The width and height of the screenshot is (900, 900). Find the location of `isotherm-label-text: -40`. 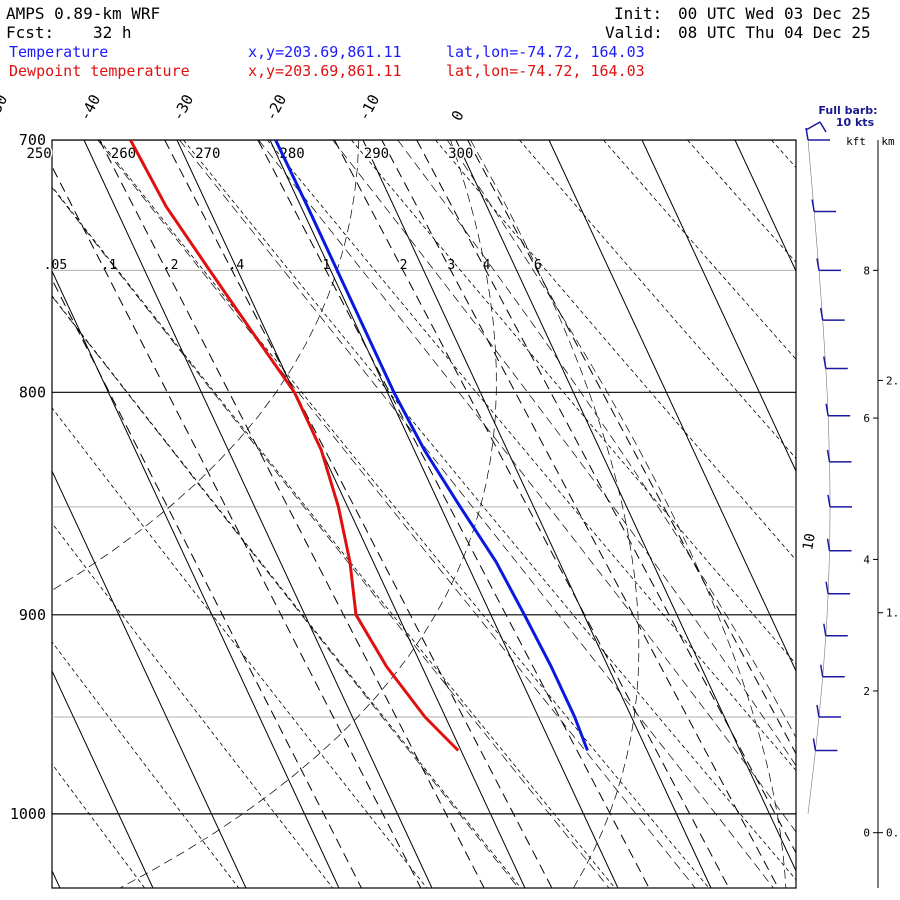

isotherm-label-text: -40 is located at coordinates (90, 108).